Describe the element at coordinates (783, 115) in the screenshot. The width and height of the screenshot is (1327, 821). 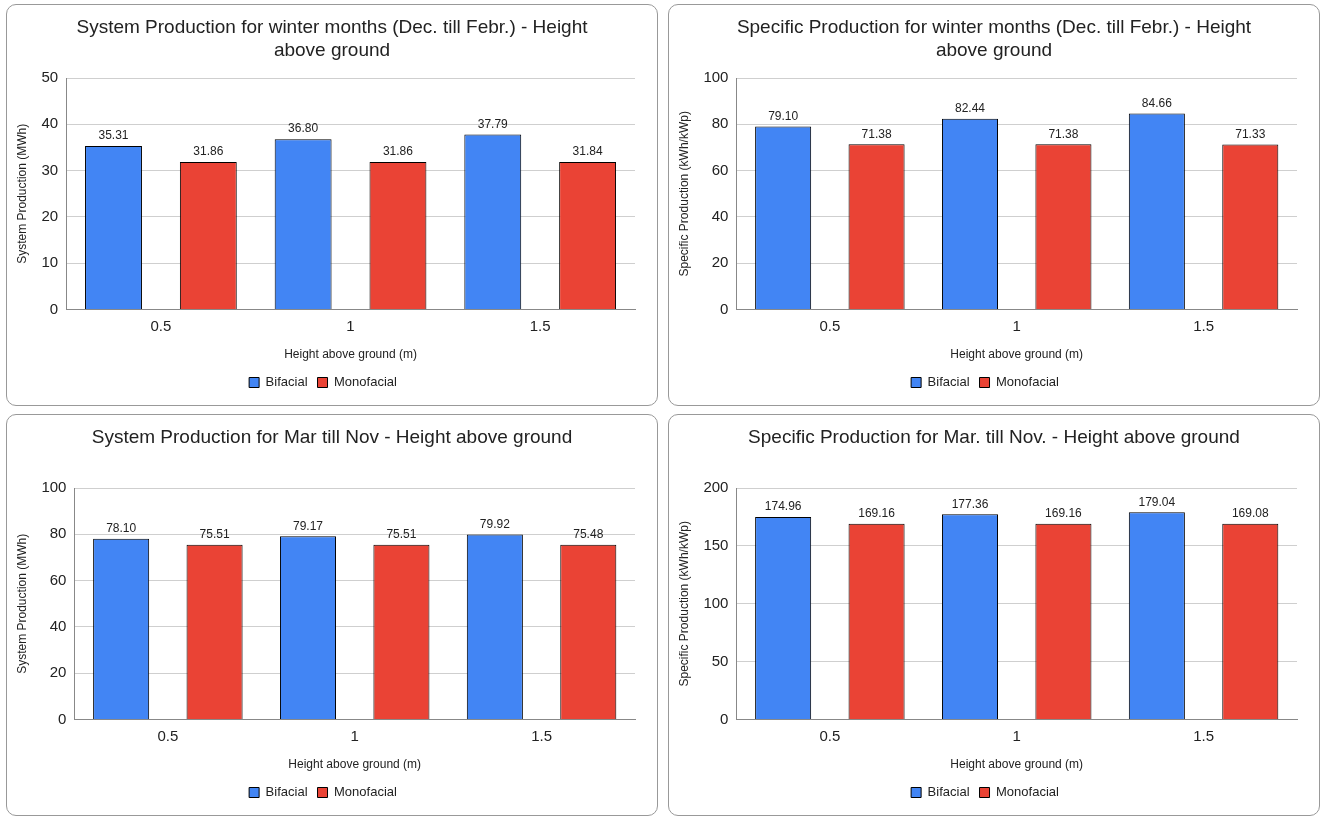
I see `data-label: 79.10` at that location.